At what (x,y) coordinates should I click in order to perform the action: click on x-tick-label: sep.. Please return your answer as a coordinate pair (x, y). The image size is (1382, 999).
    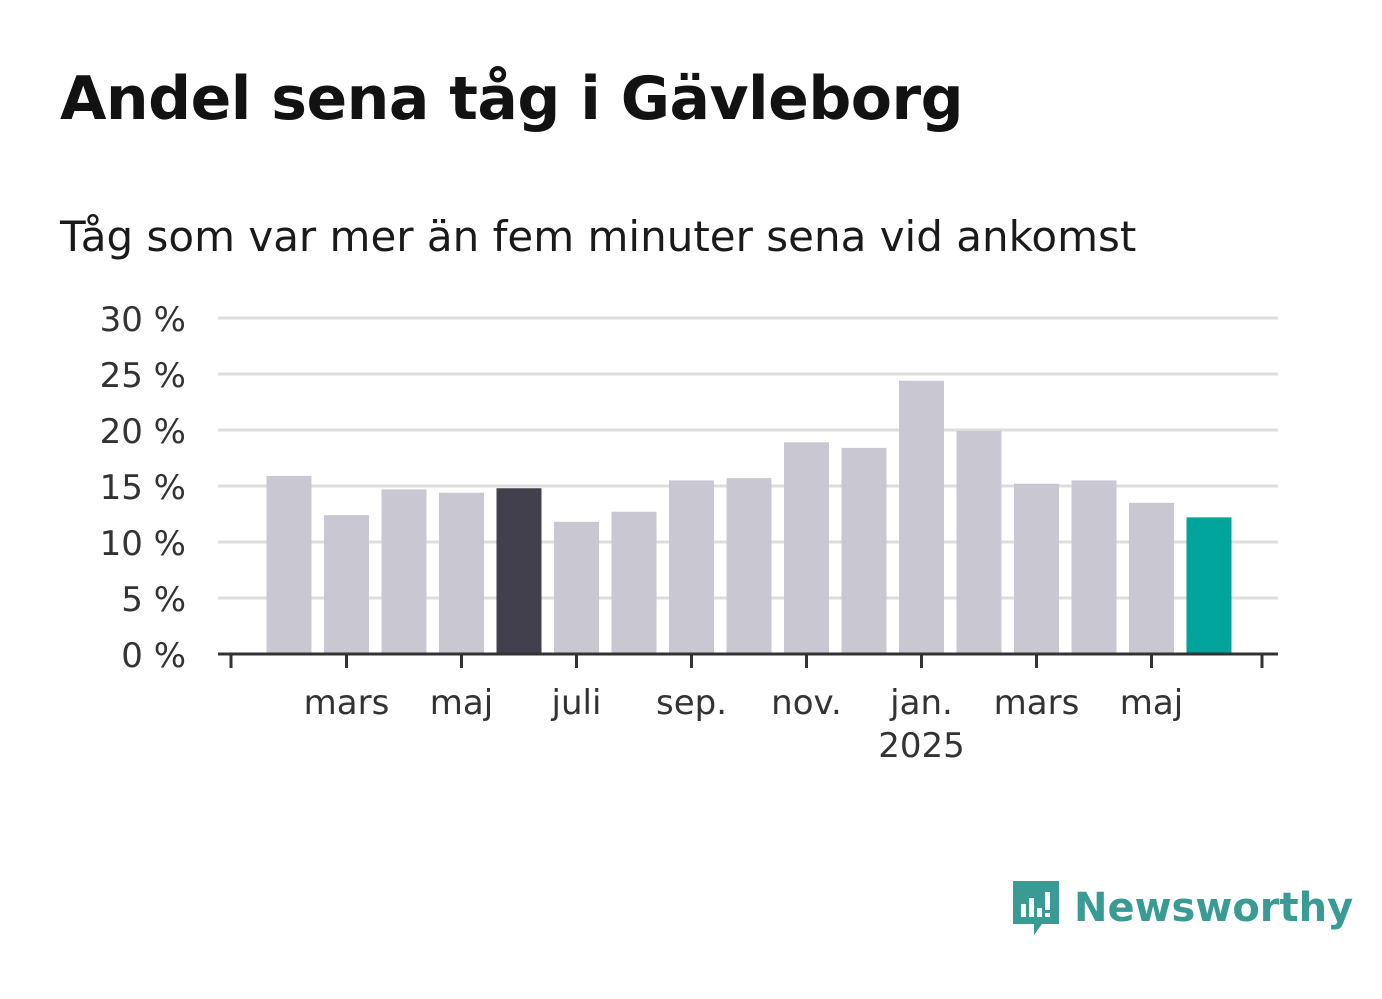
    Looking at the image, I should click on (691, 703).